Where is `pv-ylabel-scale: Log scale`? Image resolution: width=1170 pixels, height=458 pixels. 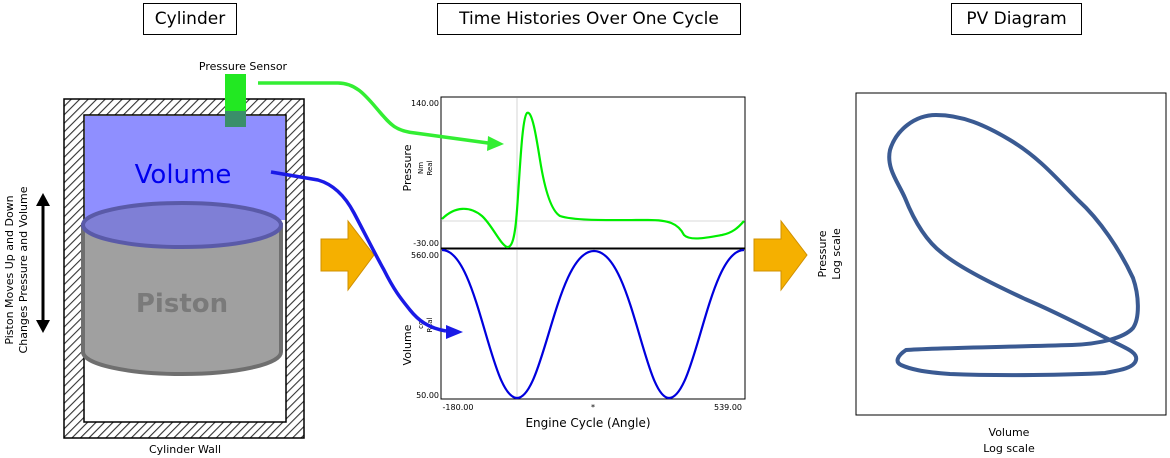
pv-ylabel-scale: Log scale is located at coordinates (836, 254).